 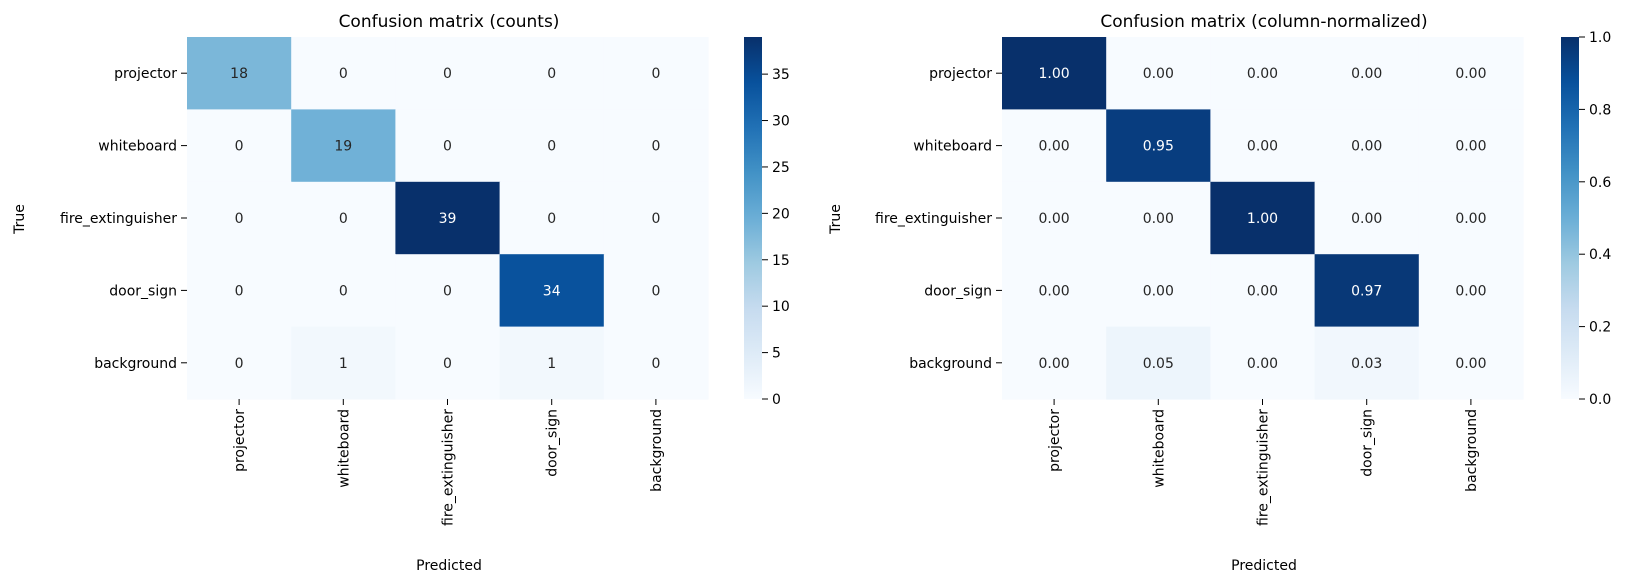 I want to click on cell-normalized-door-sign-background, so click(x=1471, y=291).